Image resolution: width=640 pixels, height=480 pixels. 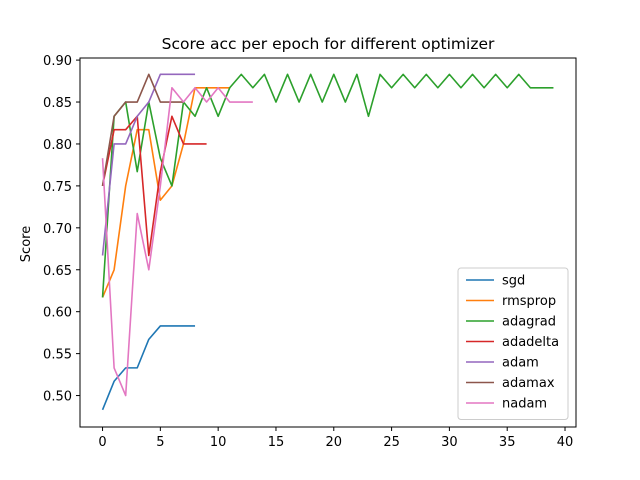 I want to click on series-line-rmsprop, so click(x=165, y=192).